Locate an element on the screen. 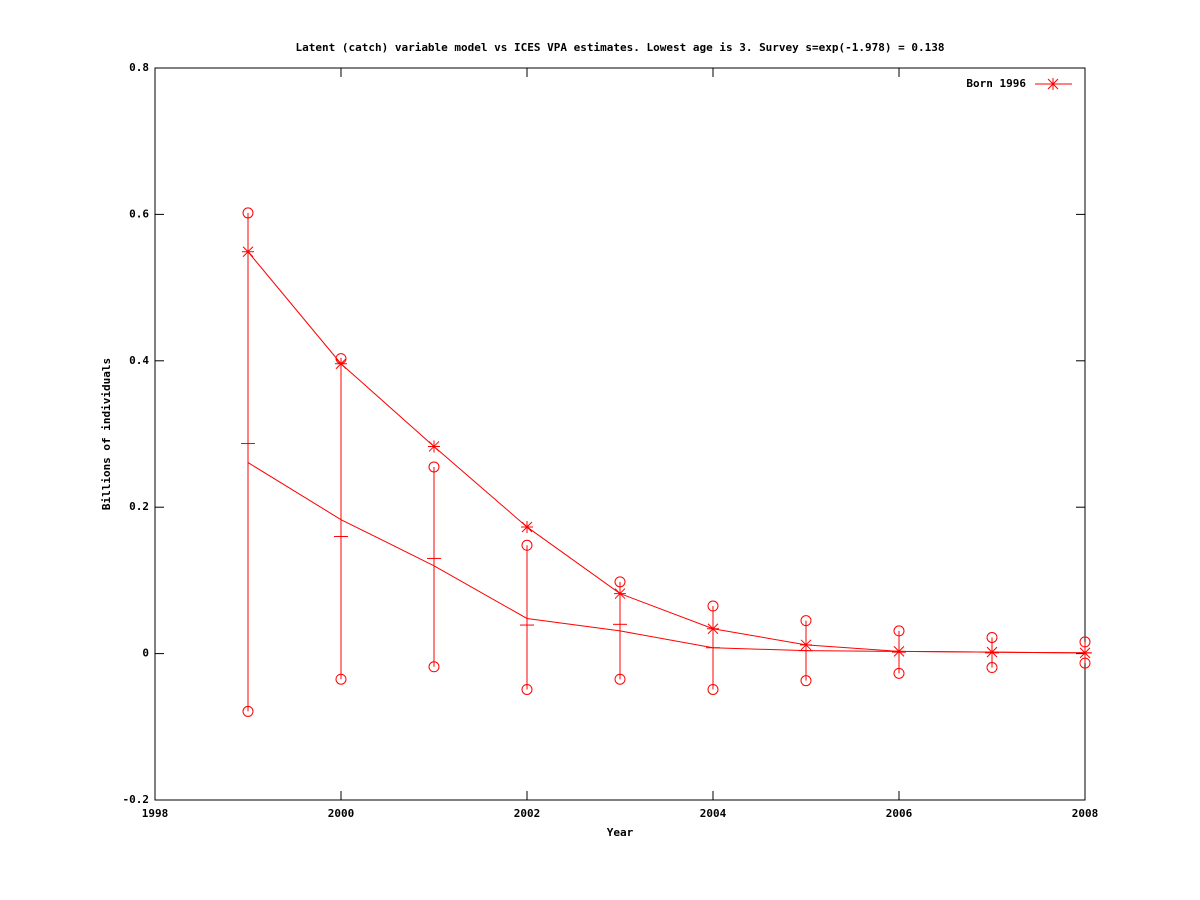 This screenshot has width=1200, height=900. legend-label: Born 1996 is located at coordinates (996, 83).